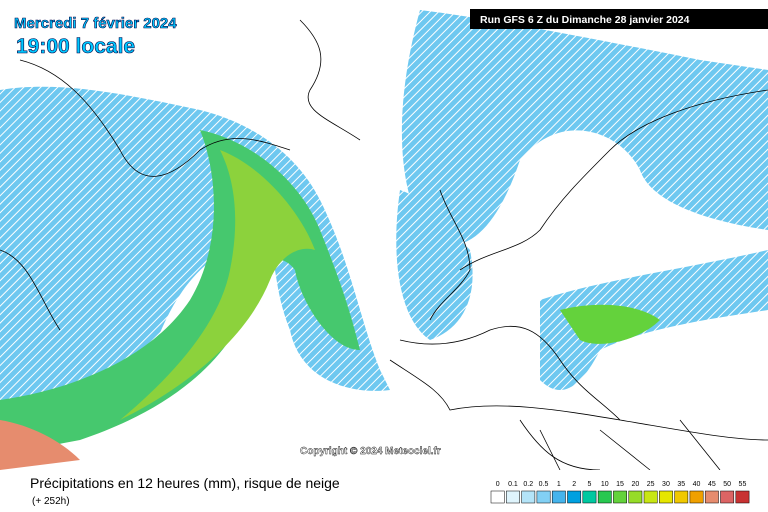 This screenshot has width=768, height=512. Describe the element at coordinates (498, 484) in the screenshot. I see `legend-label: 0` at that location.